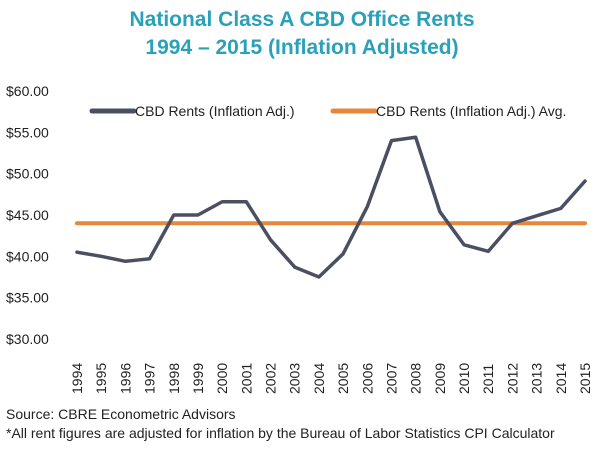 This screenshot has height=451, width=604. What do you see at coordinates (222, 378) in the screenshot?
I see `x-tick-label: 2000` at bounding box center [222, 378].